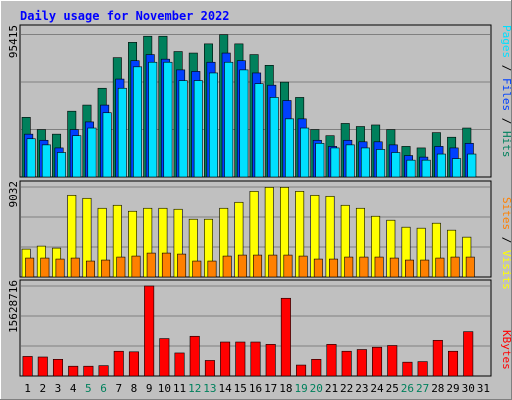 Image resolution: width=512 pixels, height=400 pixels. Describe the element at coordinates (452, 388) in the screenshot. I see `x-tick-label-29: 29` at that location.